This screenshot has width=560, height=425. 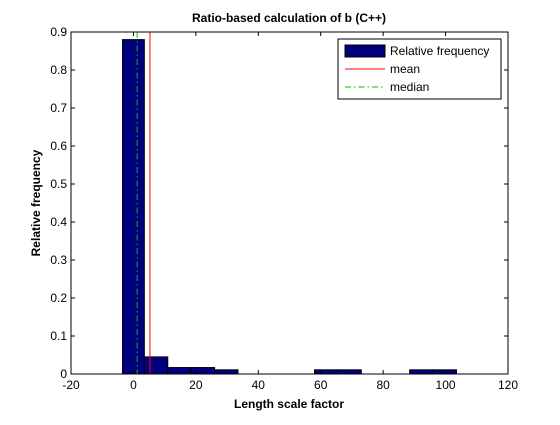 I want to click on y-tick-label: 0.3, so click(x=58, y=260).